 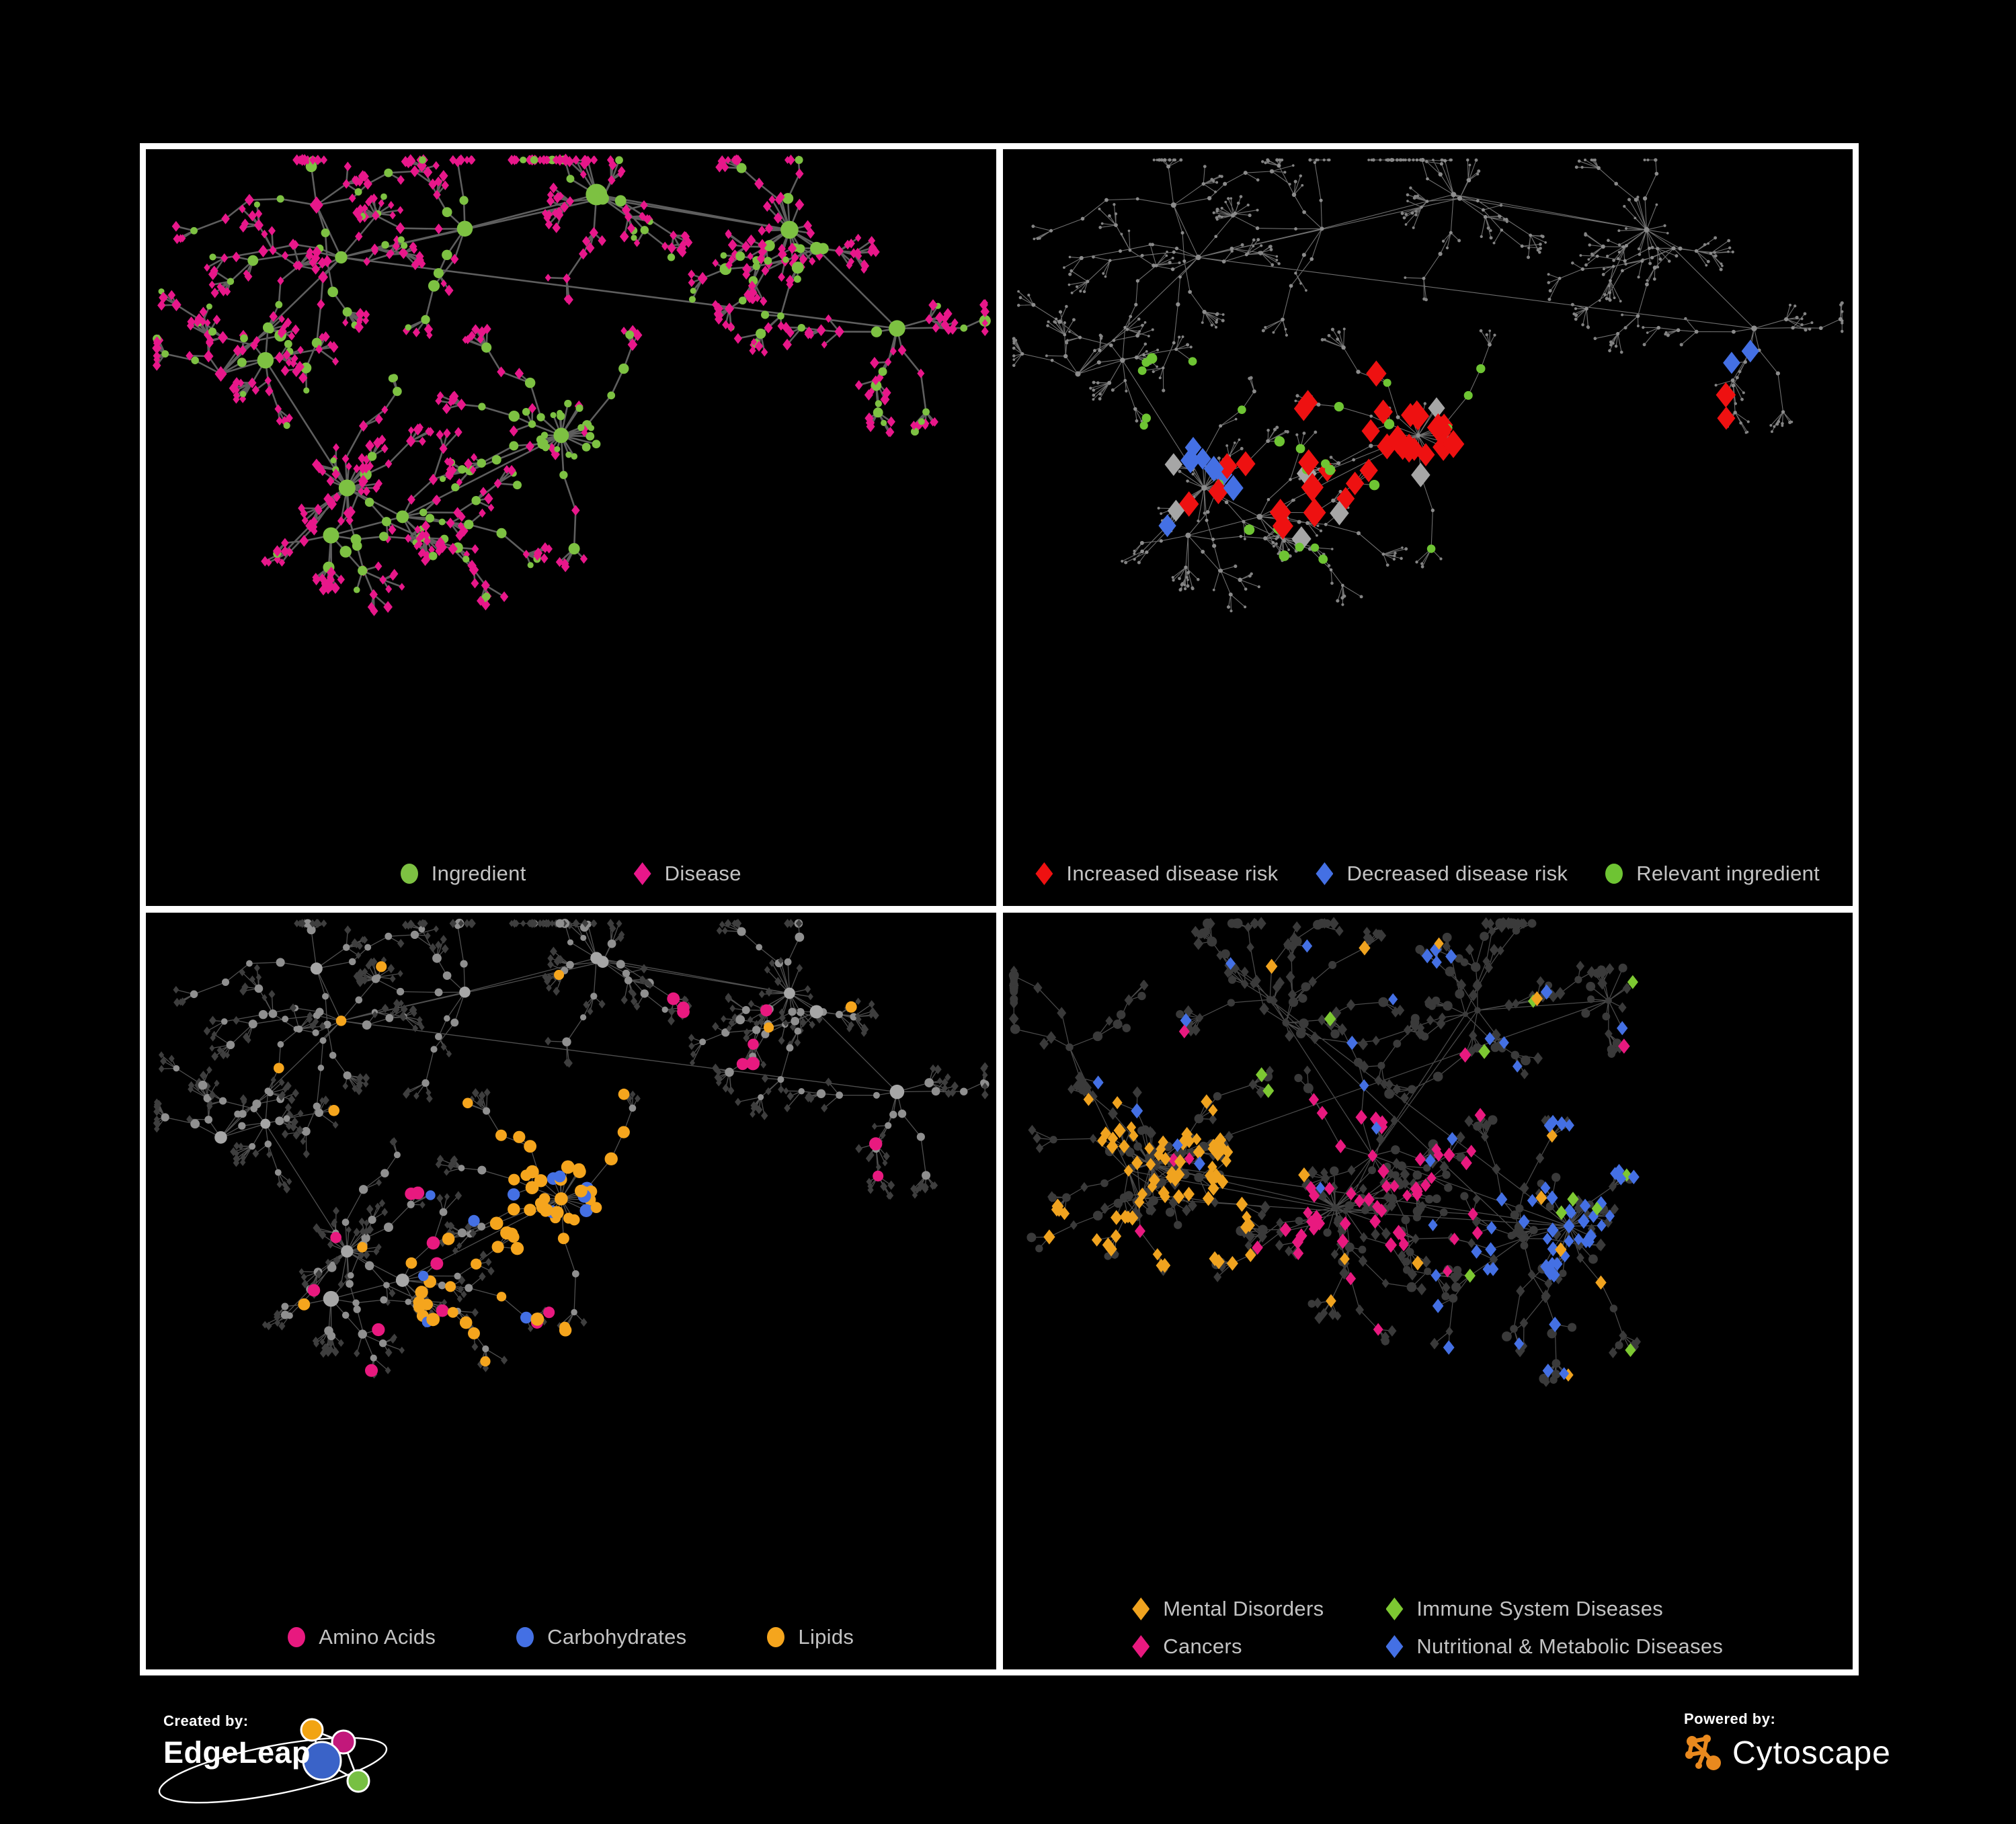 I want to click on legend-label: Cancers, so click(x=1202, y=1646).